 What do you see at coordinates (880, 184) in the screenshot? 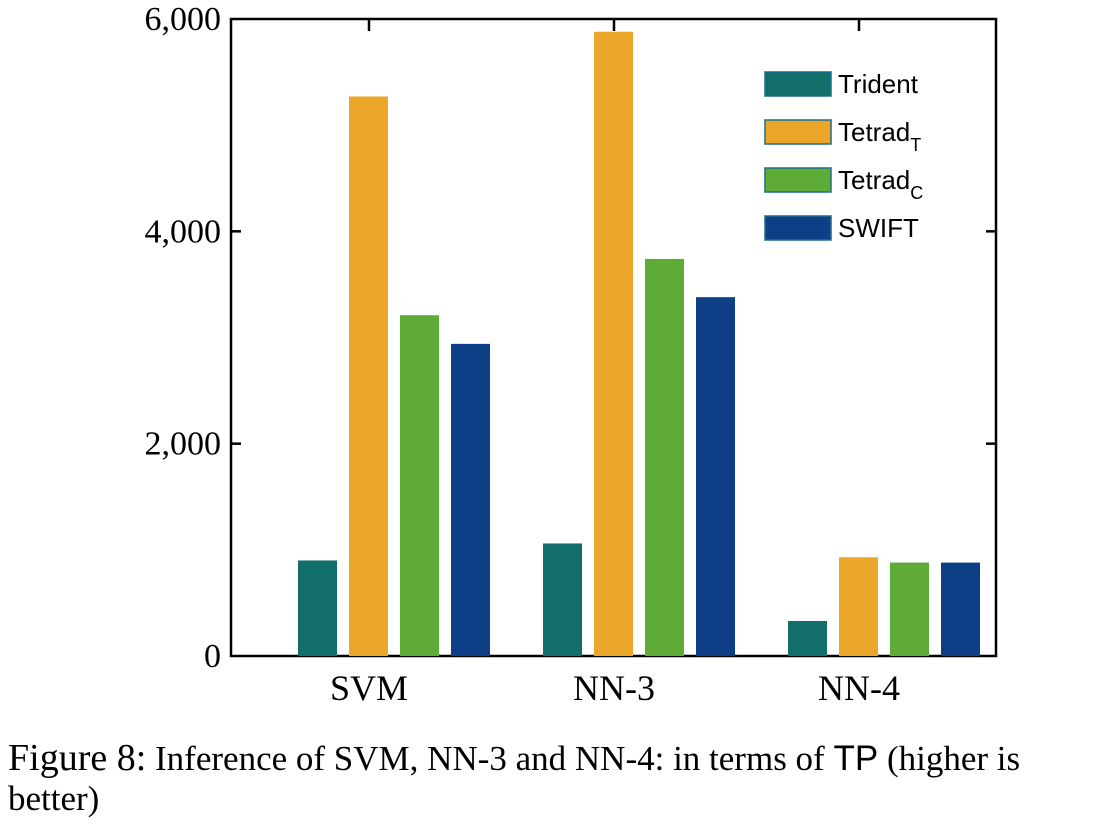
I see `legend-label: TetradC` at bounding box center [880, 184].